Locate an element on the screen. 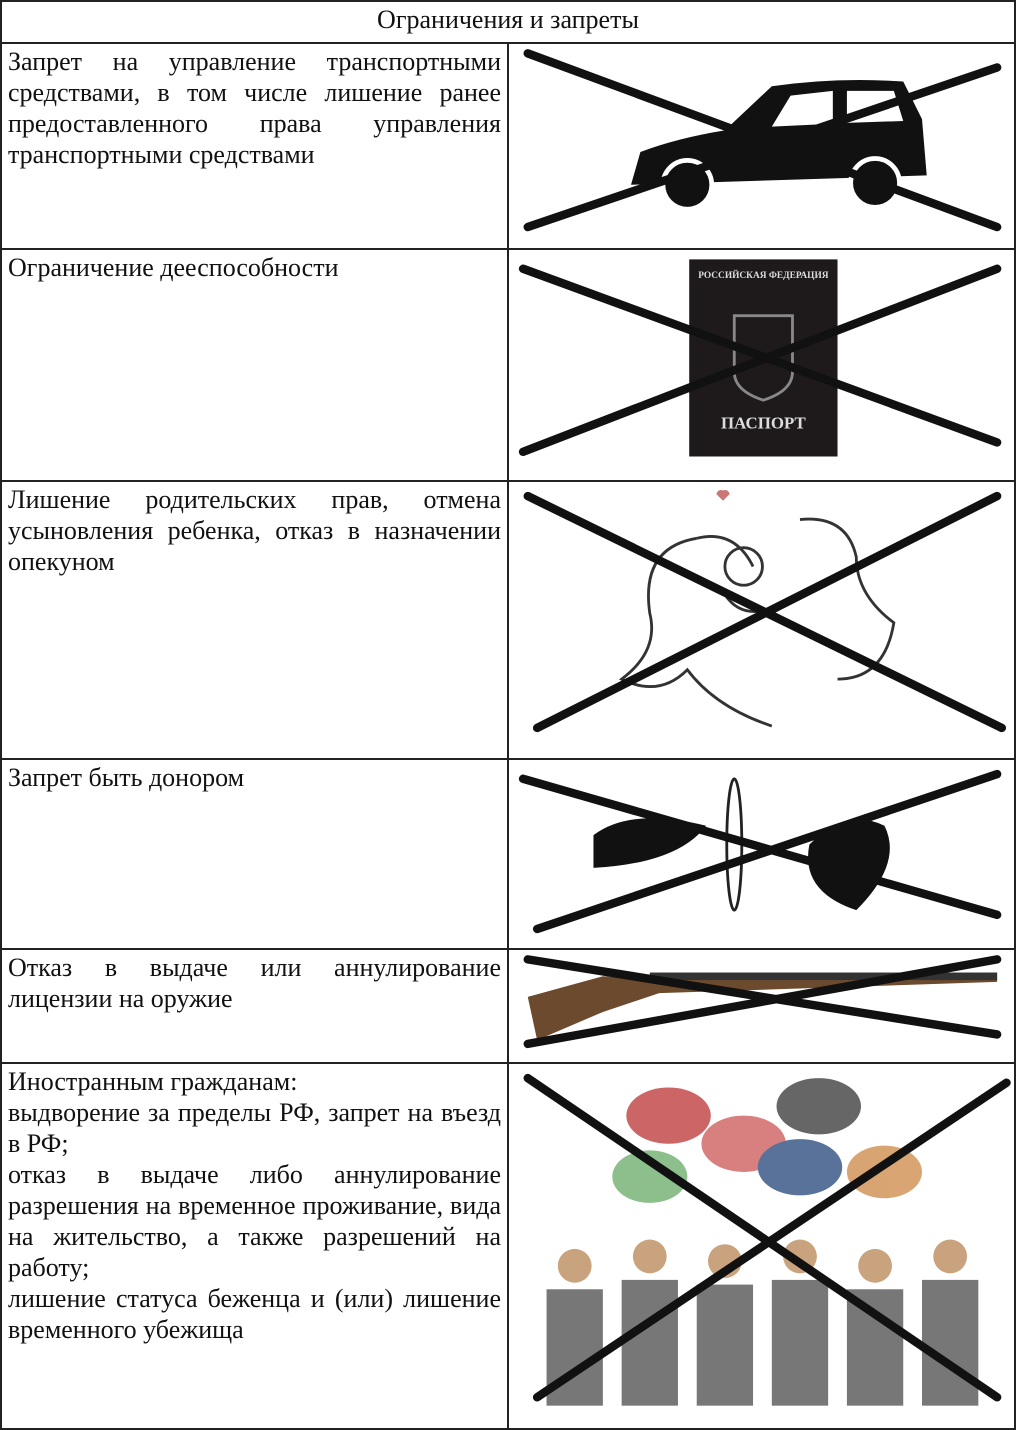  cell-image: РОССИЙСКАЯ ФЕДЕРАЦИЯ ПАСПОРТ is located at coordinates (761, 365).